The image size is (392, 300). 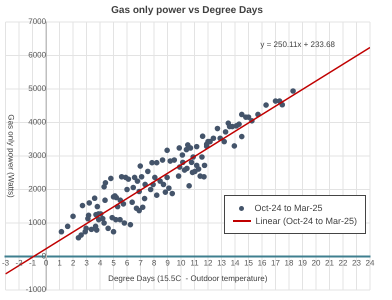 What do you see at coordinates (288, 208) in the screenshot?
I see `legend-label: Oct-24 to Mar-25` at bounding box center [288, 208].